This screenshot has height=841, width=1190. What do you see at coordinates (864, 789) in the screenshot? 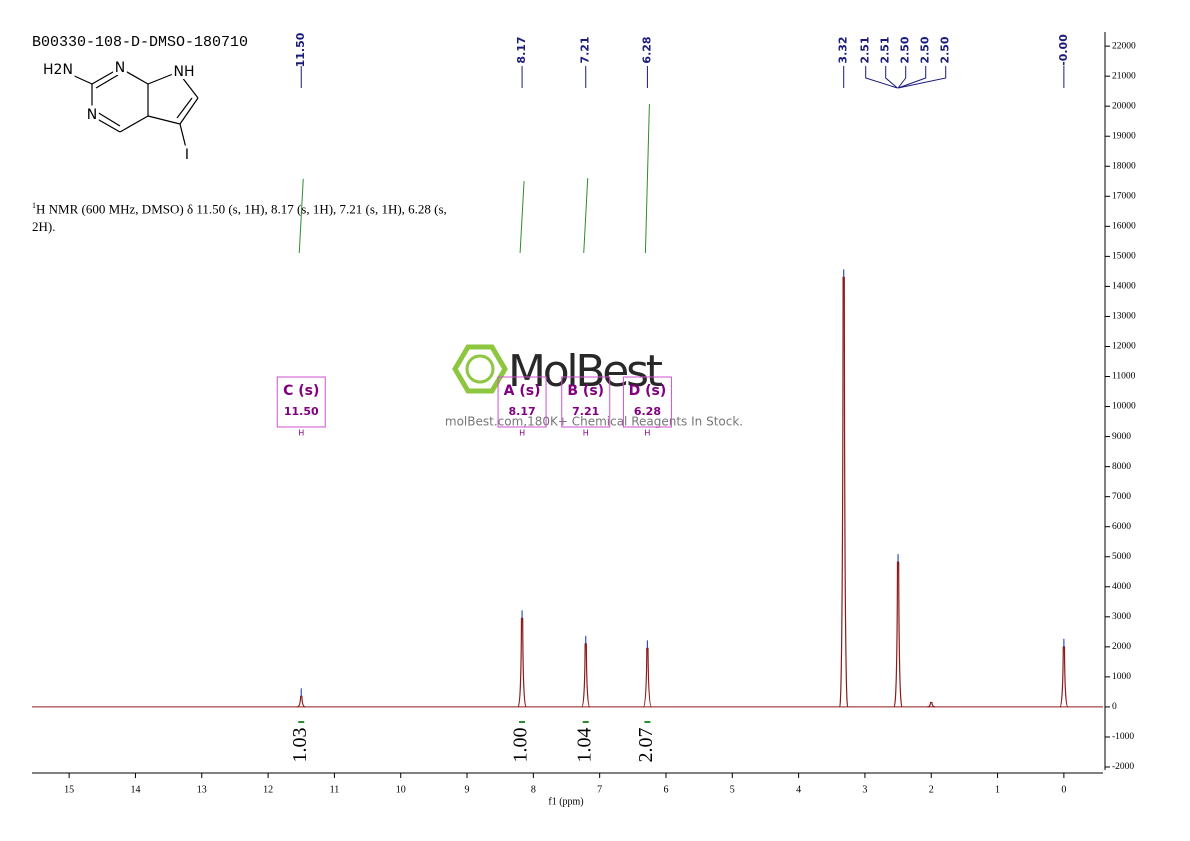
I see `x-tick-label: 3` at bounding box center [864, 789].